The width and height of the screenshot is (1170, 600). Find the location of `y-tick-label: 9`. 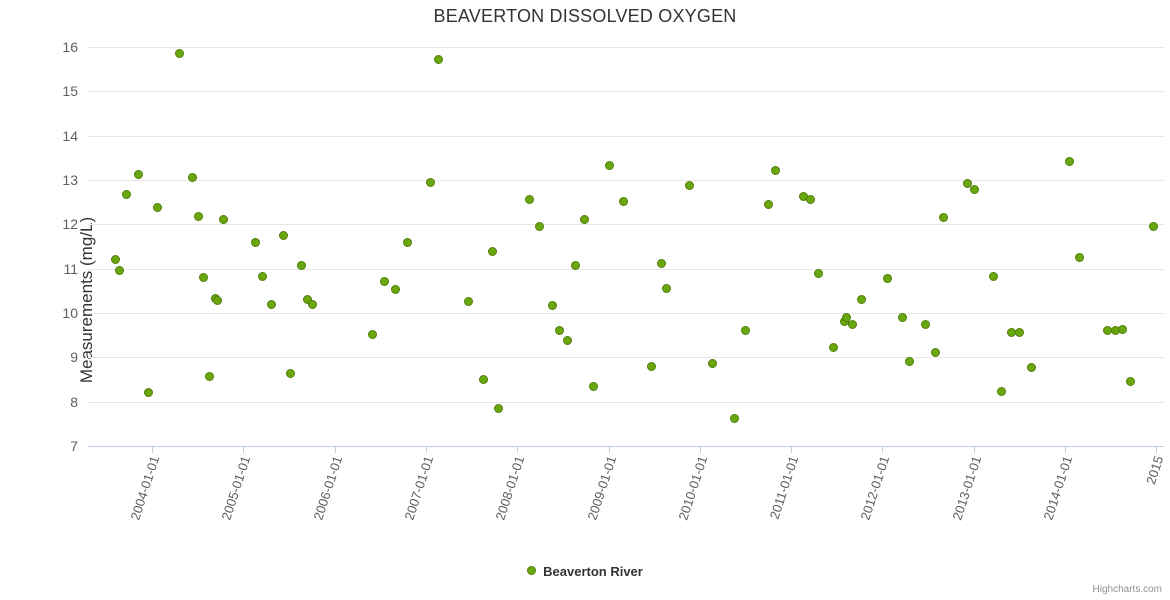

y-tick-label: 9 is located at coordinates (74, 357).